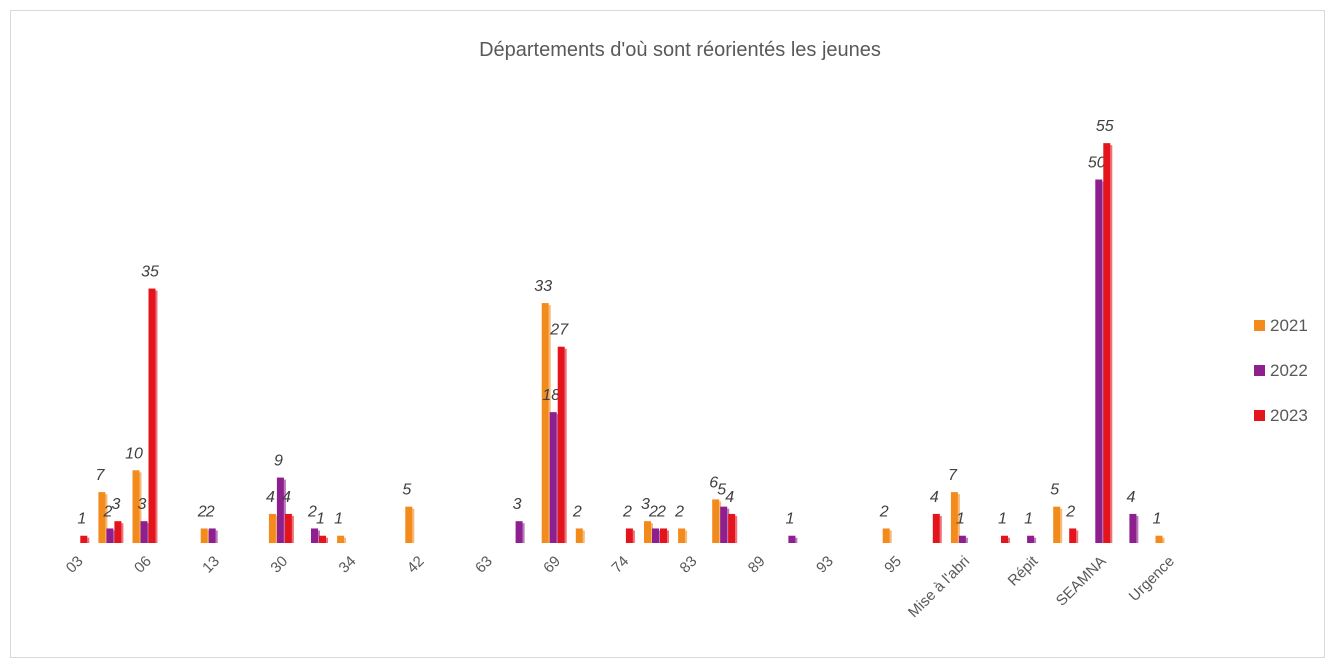  I want to click on data-label: 18, so click(551, 395).